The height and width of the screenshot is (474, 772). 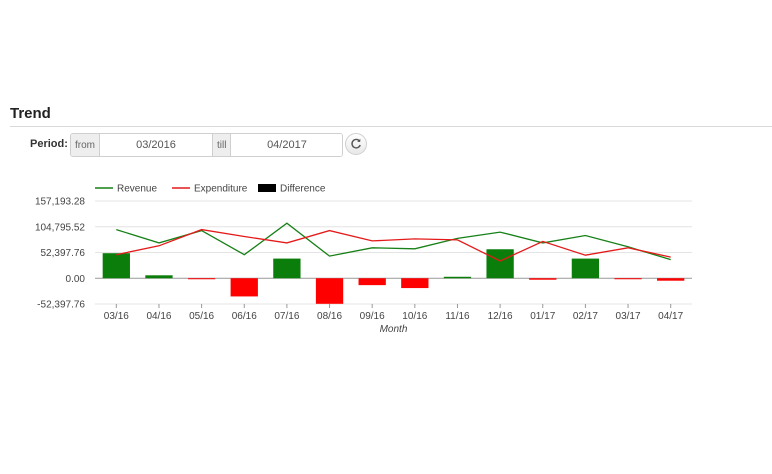 What do you see at coordinates (244, 316) in the screenshot?
I see `x-tick-label: 06/16` at bounding box center [244, 316].